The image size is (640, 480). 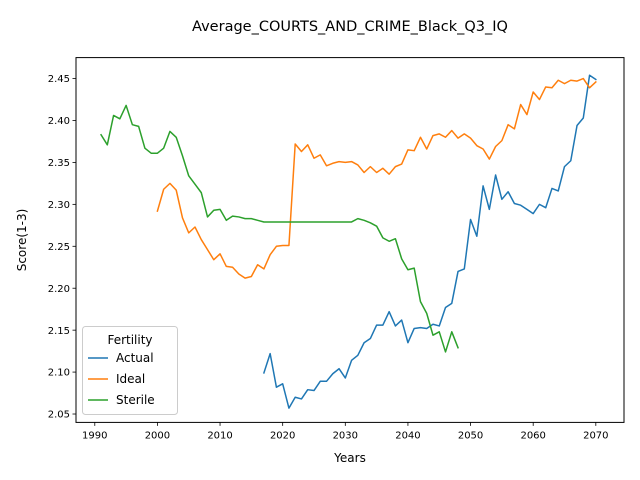 What do you see at coordinates (135, 358) in the screenshot?
I see `legend-label-actual: Actual` at bounding box center [135, 358].